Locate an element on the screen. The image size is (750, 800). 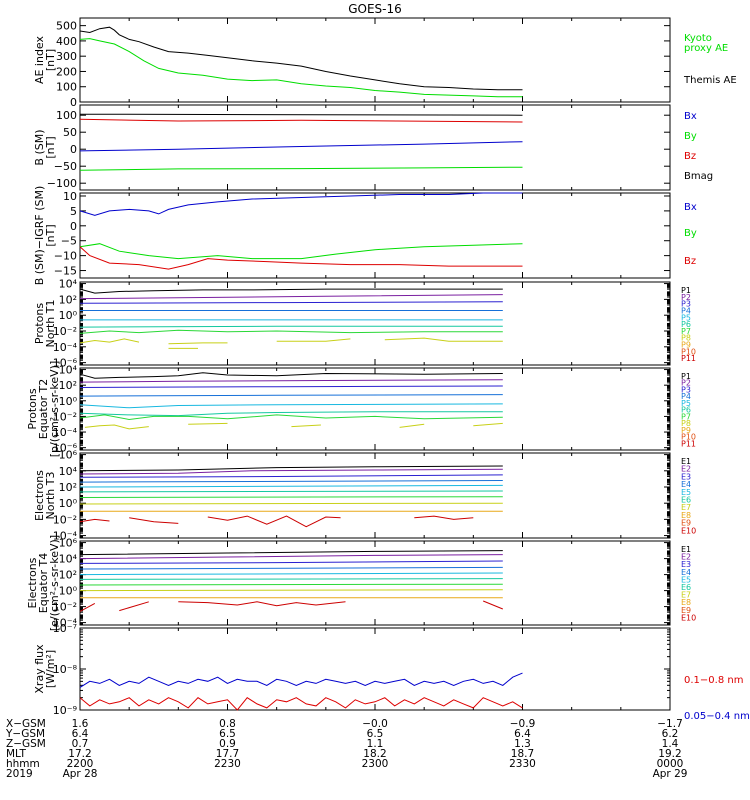
y-axis-label: [nT] is located at coordinates (50, 60).